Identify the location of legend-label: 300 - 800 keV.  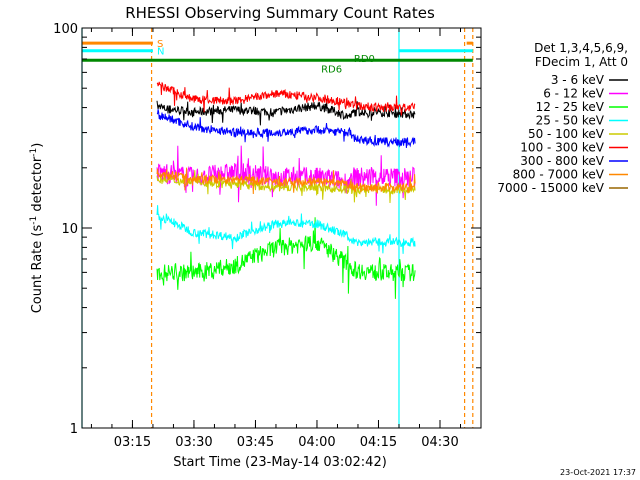
(562, 161).